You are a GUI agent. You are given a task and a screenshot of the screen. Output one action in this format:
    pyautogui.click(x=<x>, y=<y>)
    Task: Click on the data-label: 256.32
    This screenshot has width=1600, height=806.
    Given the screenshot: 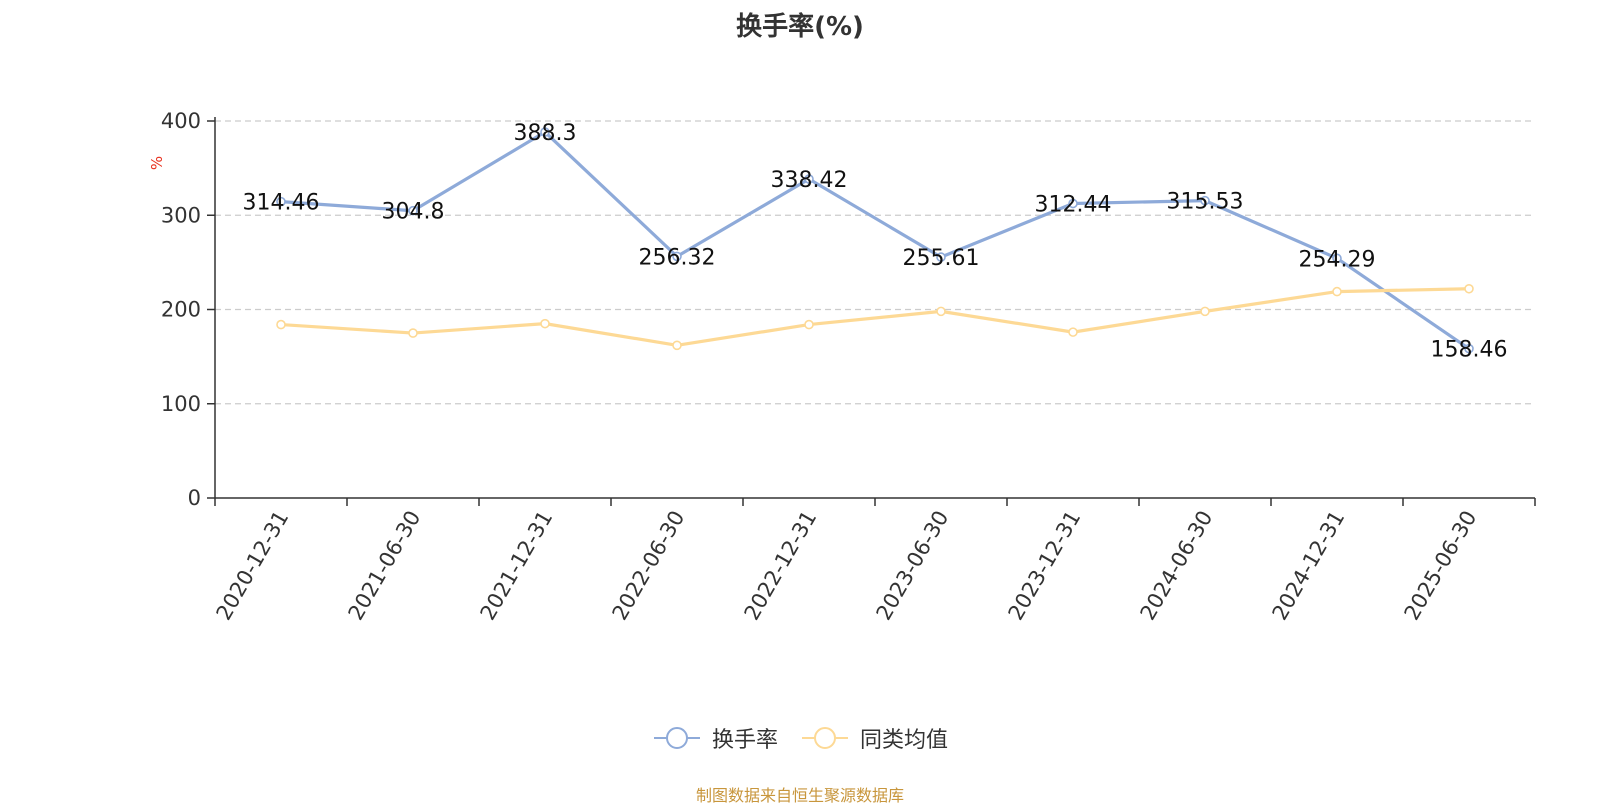 What is the action you would take?
    pyautogui.click(x=677, y=257)
    